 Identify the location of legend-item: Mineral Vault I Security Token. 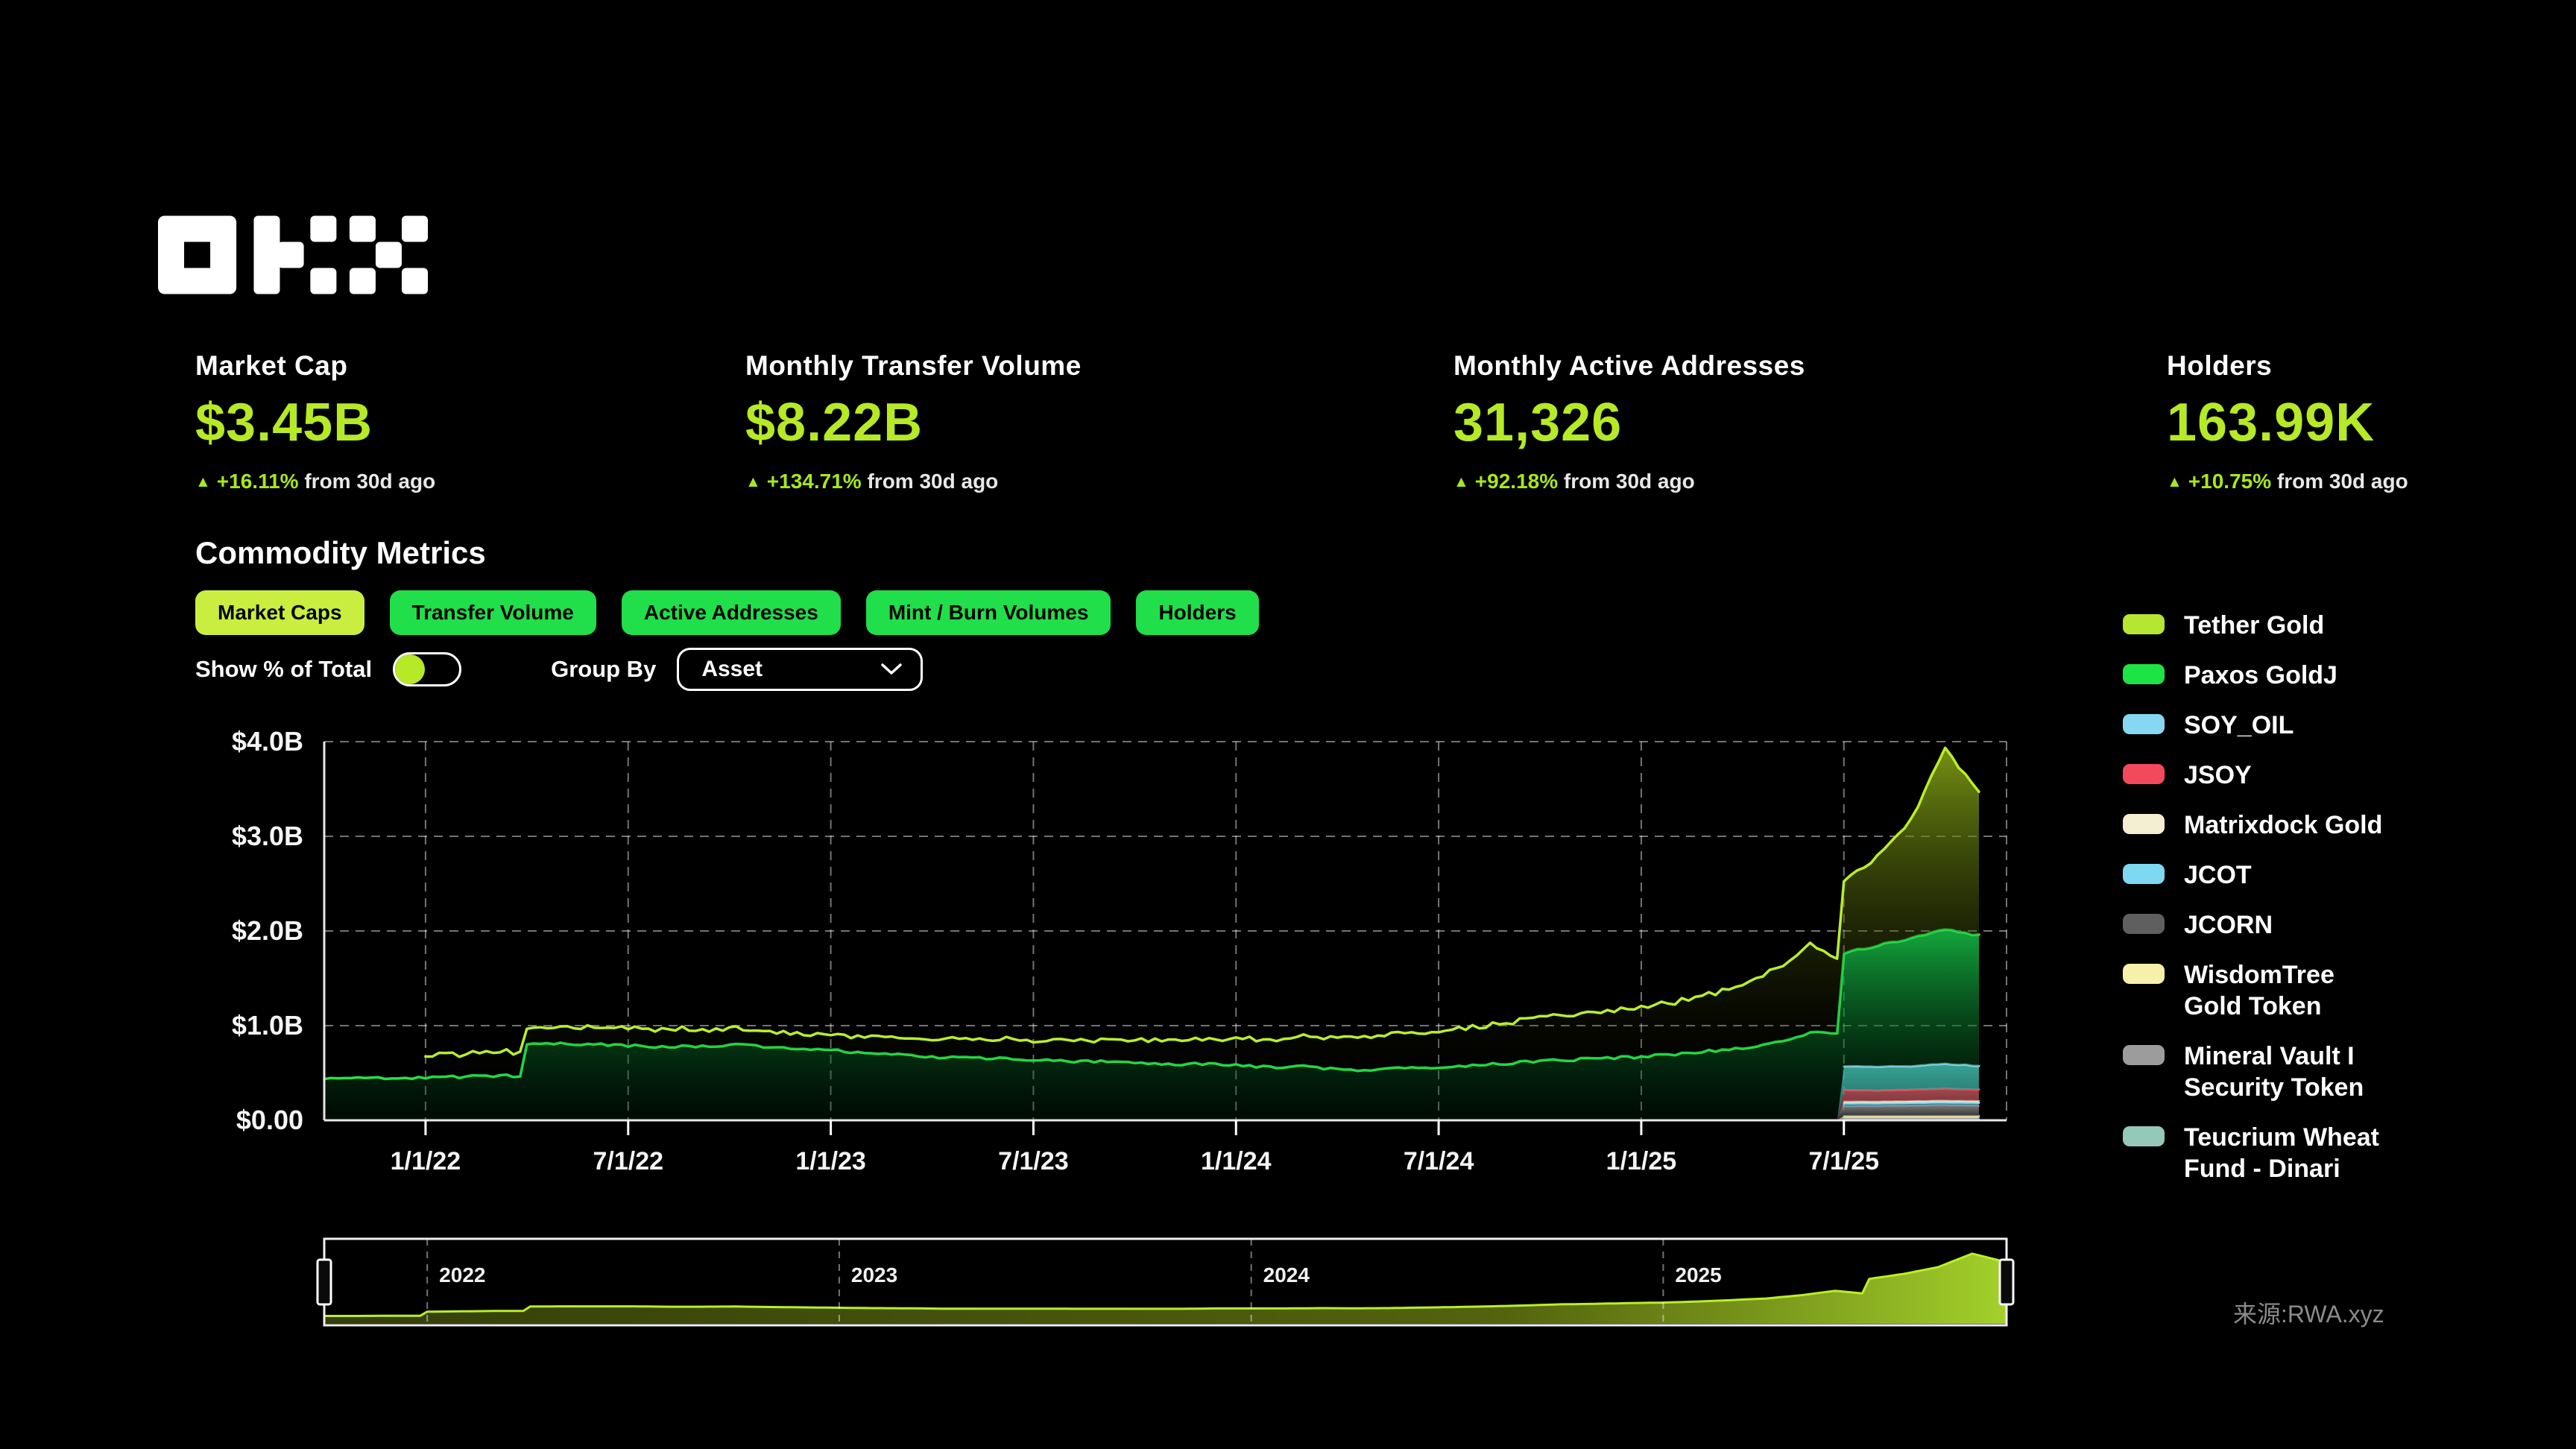
(2252, 1072).